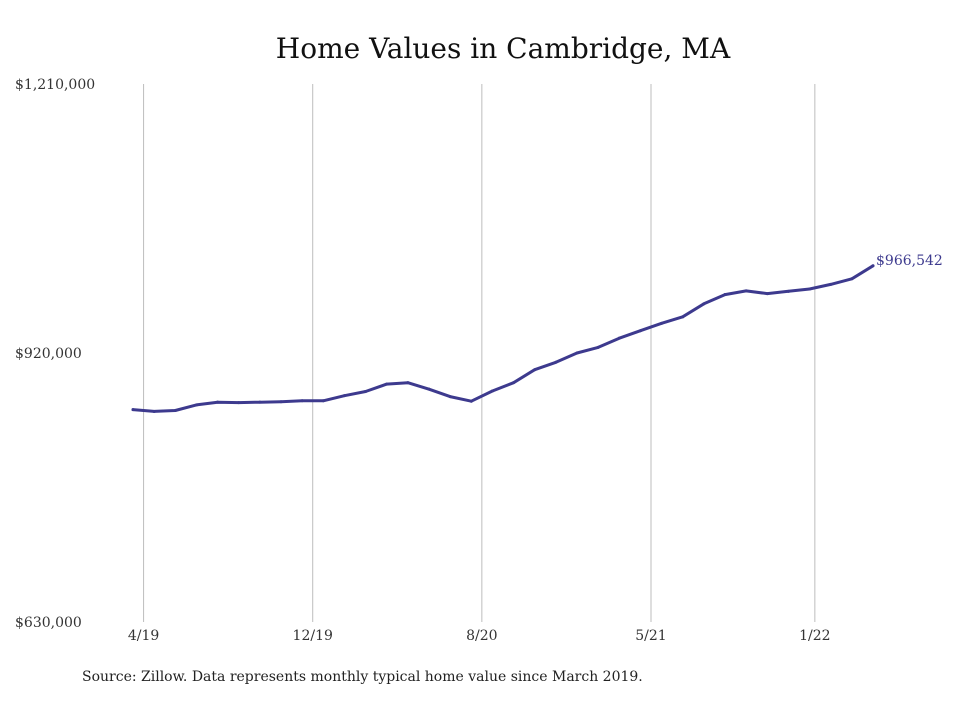 This screenshot has height=704, width=980. Describe the element at coordinates (313, 636) in the screenshot. I see `x-tick-label: 12/19` at that location.